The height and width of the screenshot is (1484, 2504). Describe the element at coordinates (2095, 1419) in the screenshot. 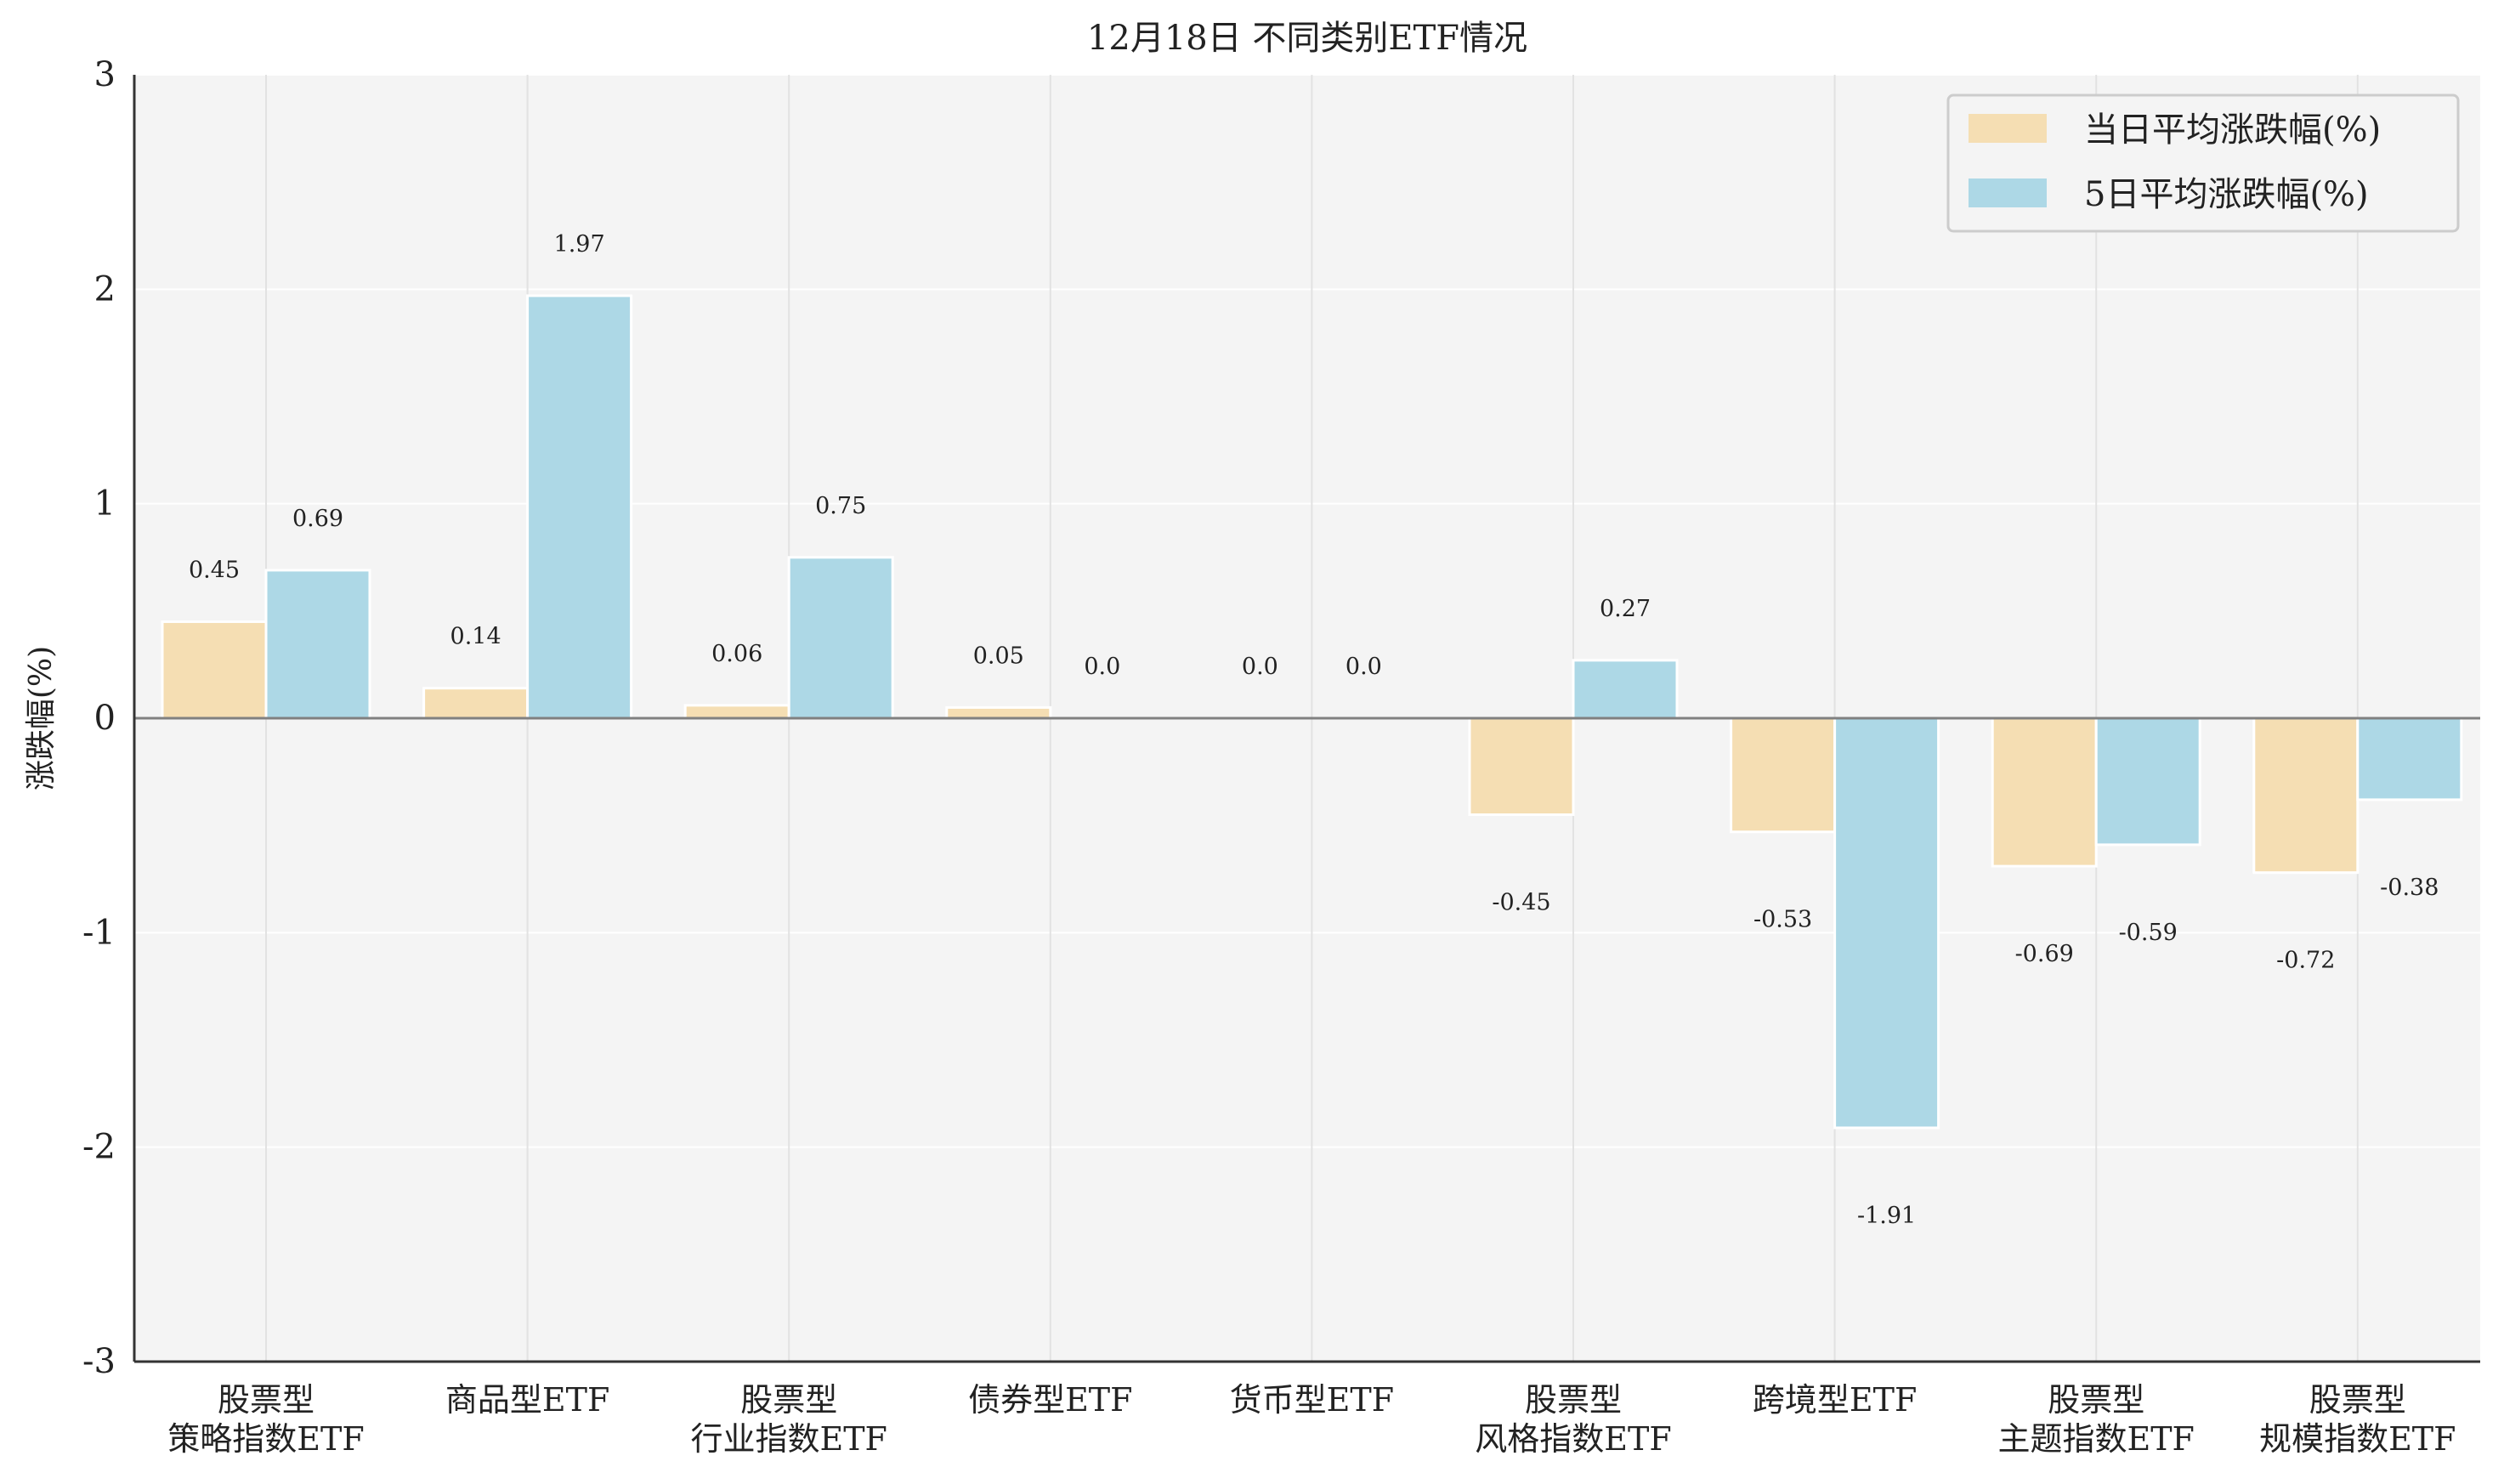

I see `x-tick-label: 股票型主题指数ETF` at that location.